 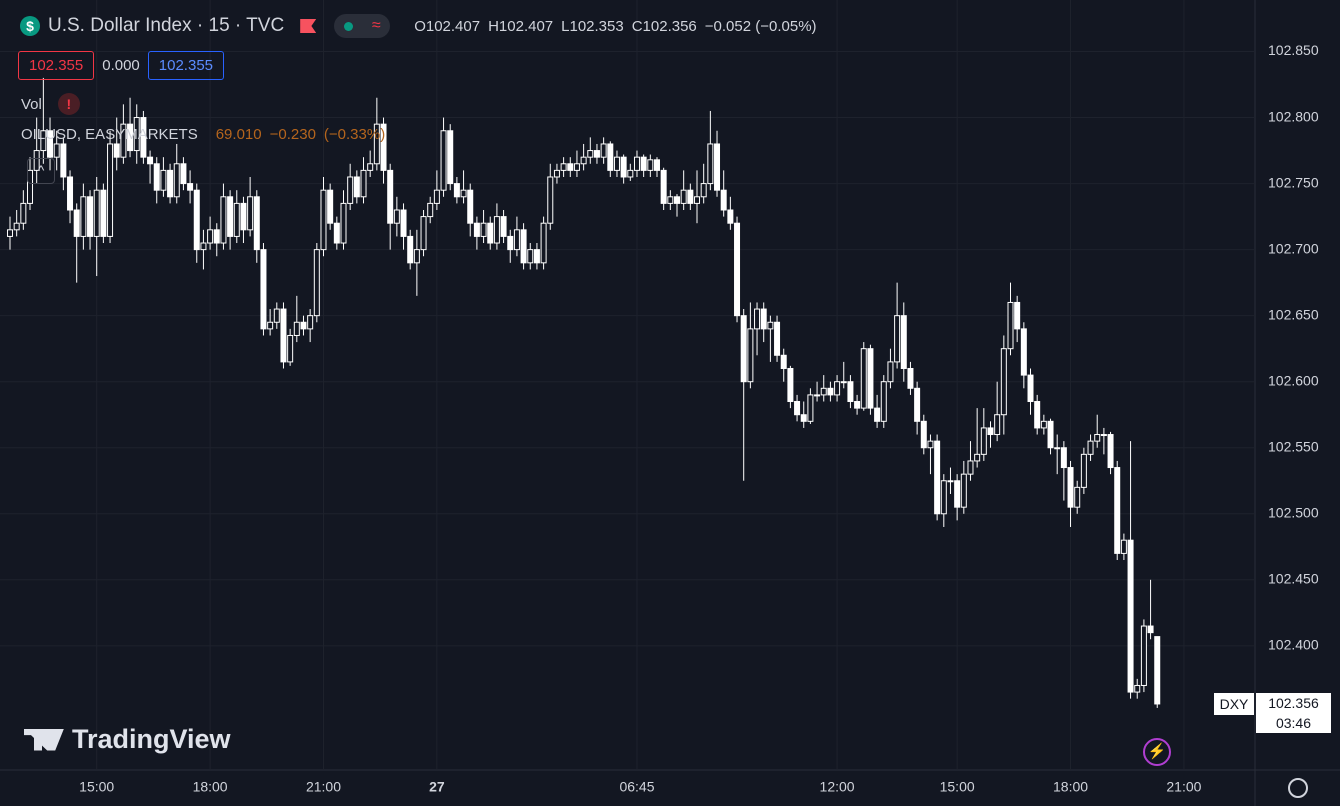 I want to click on ohlc-high: H102.407, so click(x=521, y=26).